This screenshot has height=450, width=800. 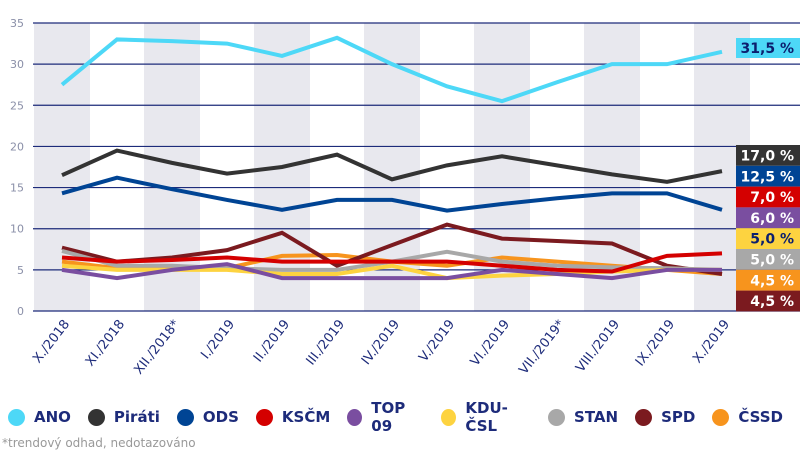 I want to click on legend-item: KSČM, so click(x=293, y=417).